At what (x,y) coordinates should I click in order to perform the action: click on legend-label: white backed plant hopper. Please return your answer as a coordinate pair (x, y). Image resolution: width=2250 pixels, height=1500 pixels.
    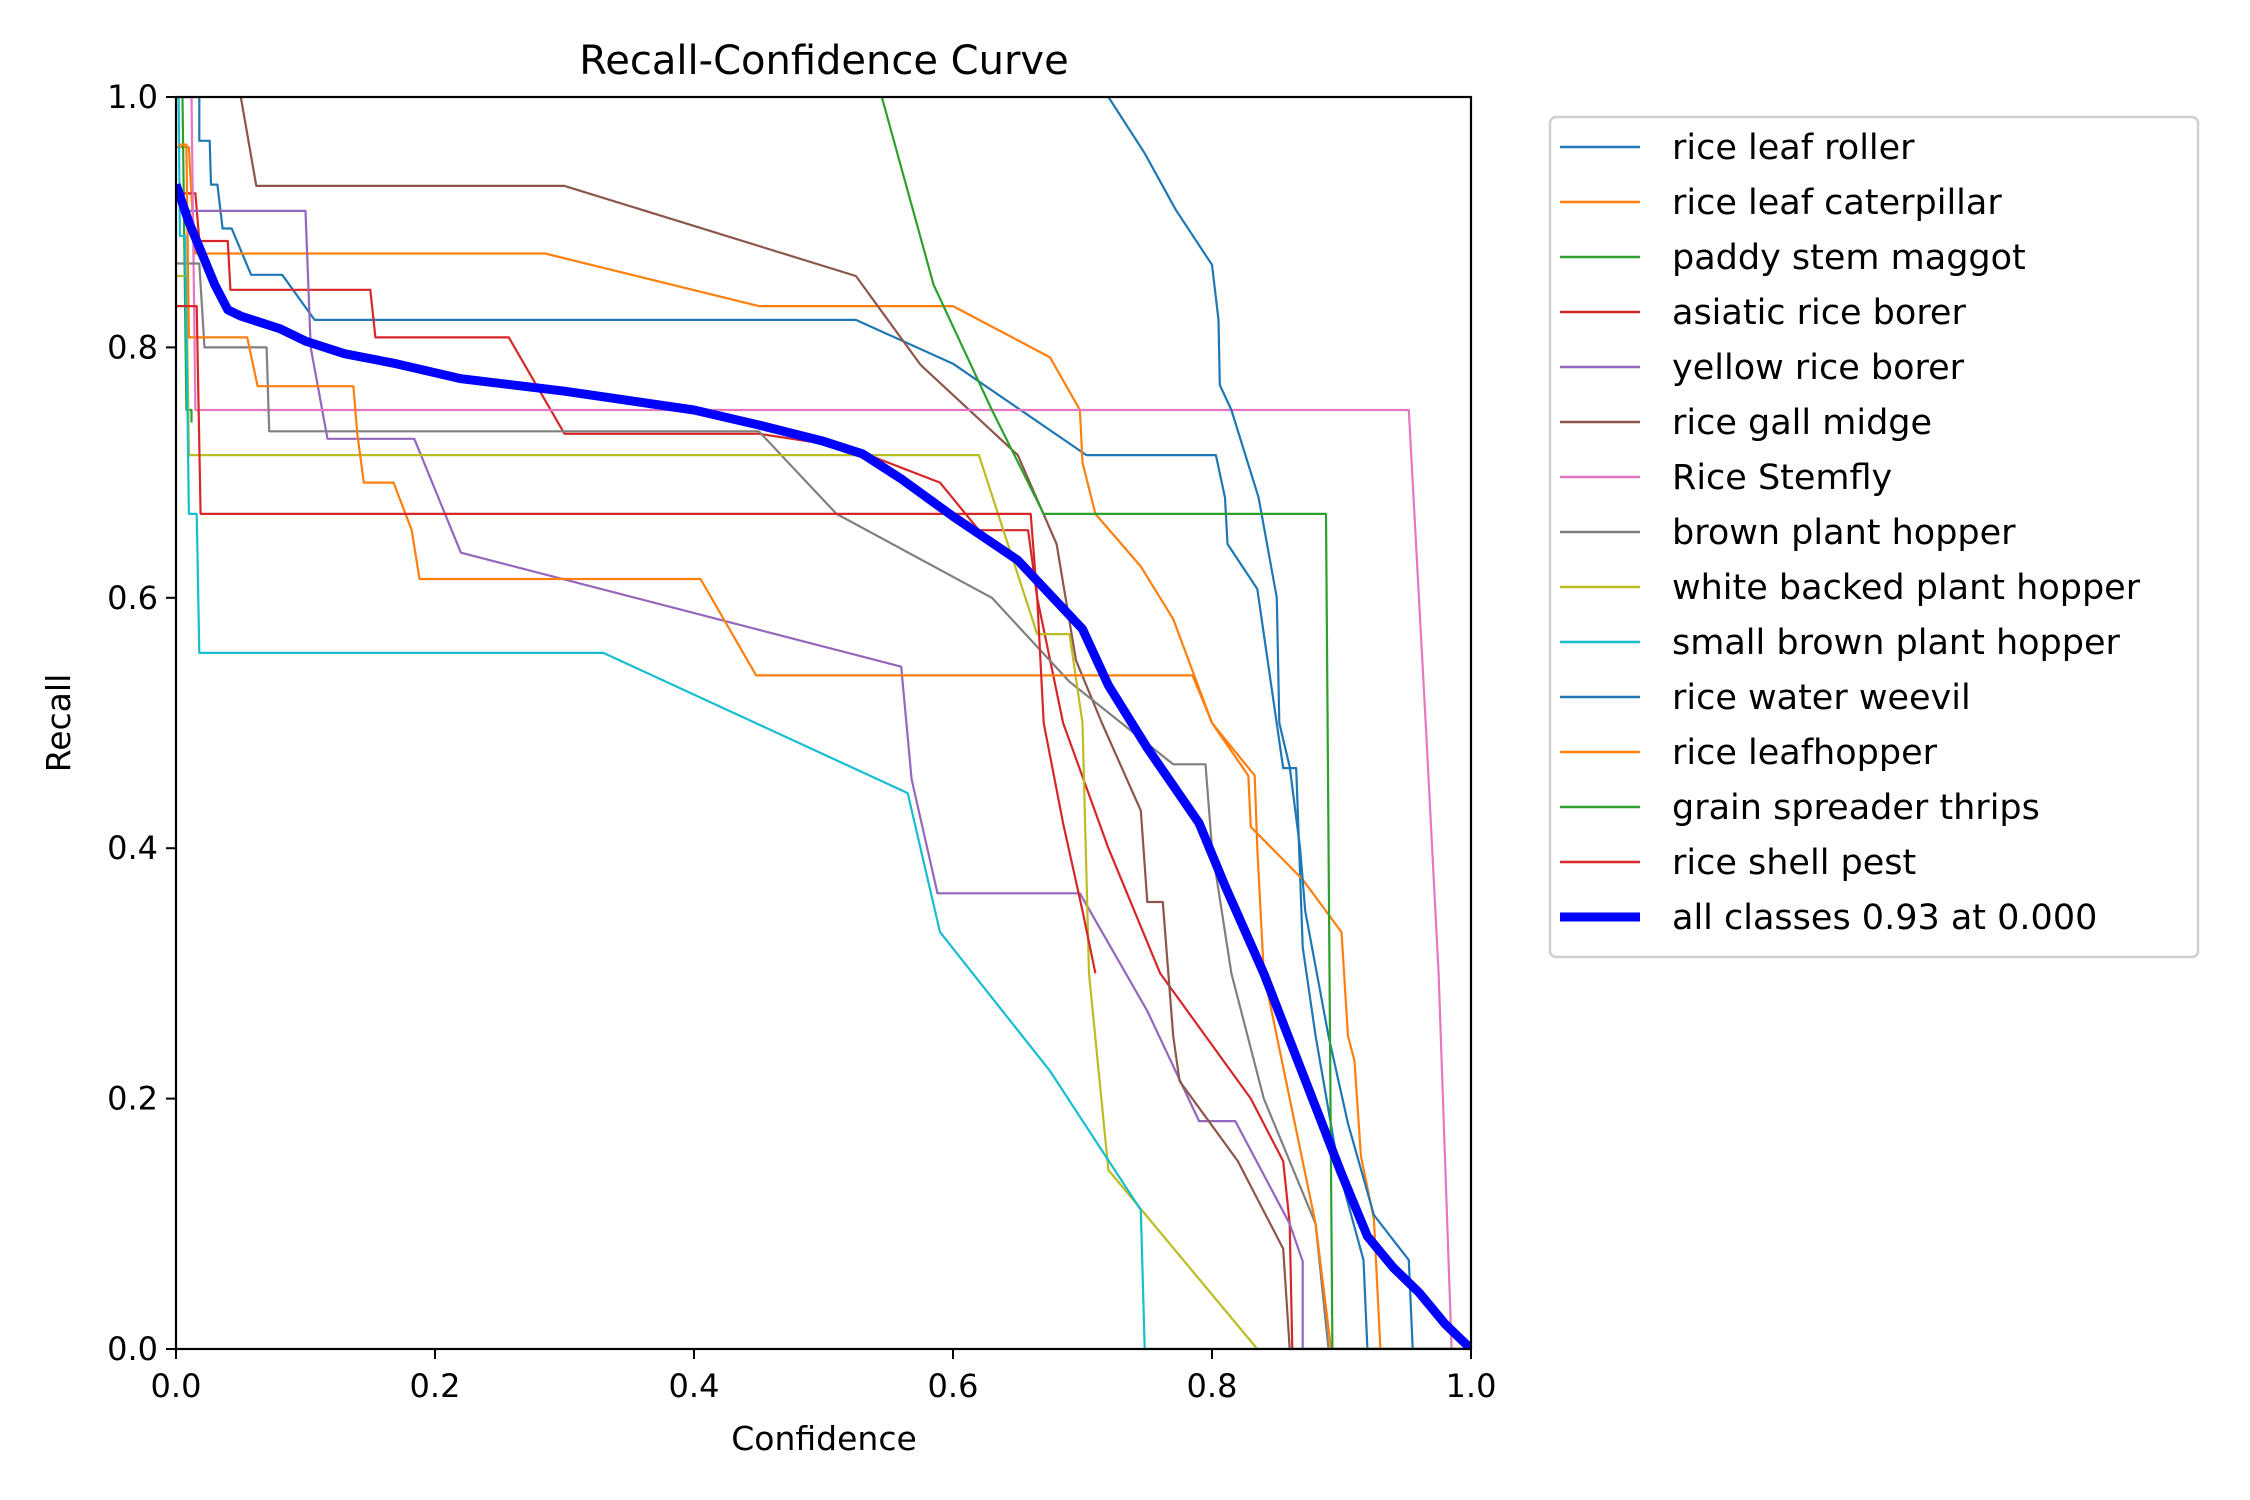
    Looking at the image, I should click on (1906, 588).